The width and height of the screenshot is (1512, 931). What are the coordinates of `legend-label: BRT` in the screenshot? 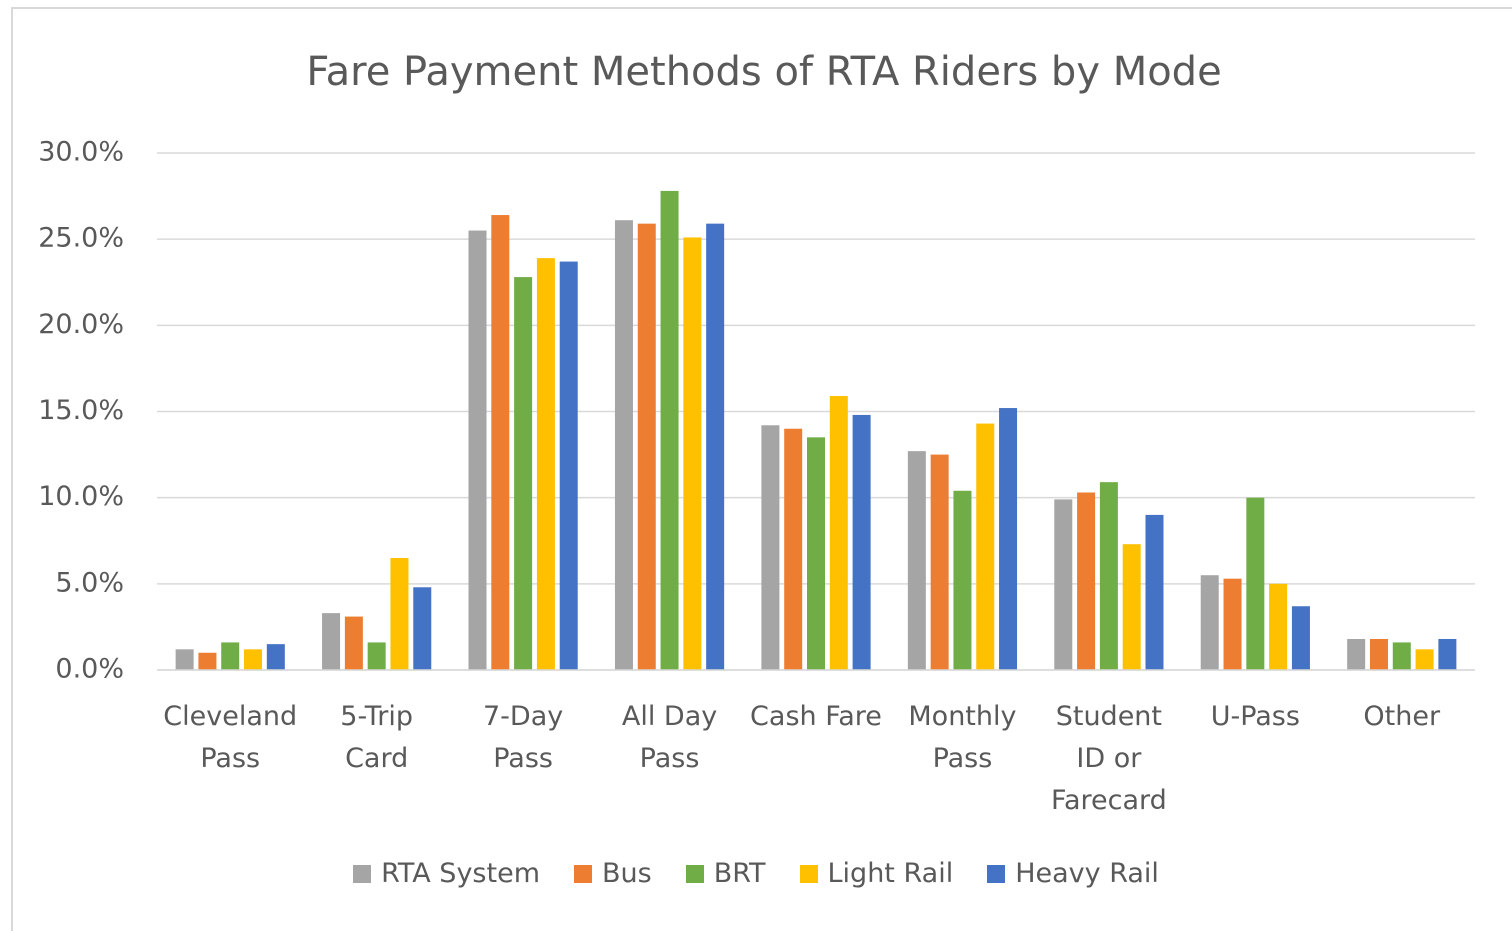 It's located at (739, 873).